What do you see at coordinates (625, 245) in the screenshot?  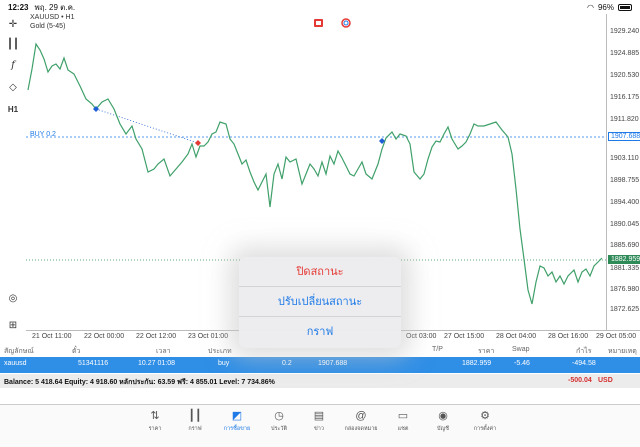 I see `y-tick: 1885.690` at bounding box center [625, 245].